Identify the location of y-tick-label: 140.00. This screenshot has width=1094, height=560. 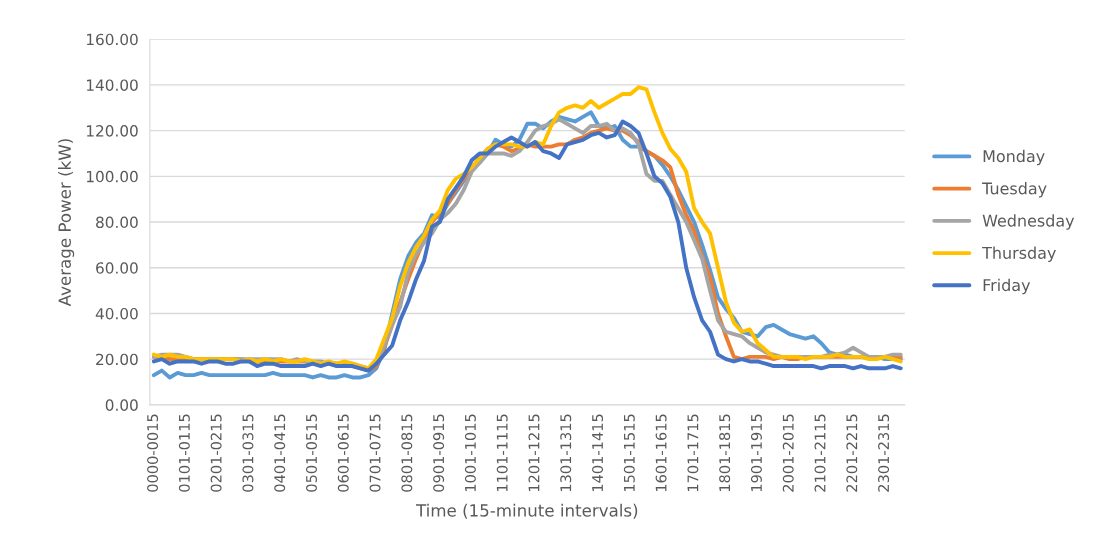
(112, 85).